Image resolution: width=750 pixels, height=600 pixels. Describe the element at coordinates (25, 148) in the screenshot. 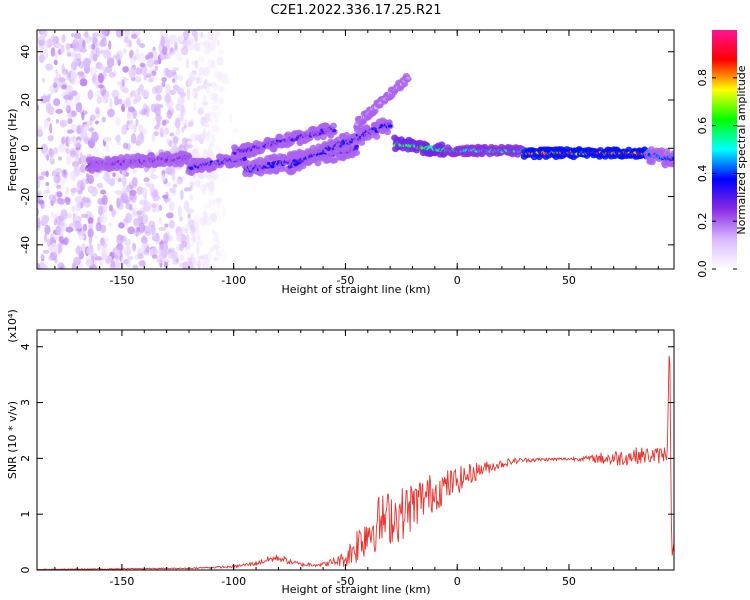

I see `y-tick-label: 0` at that location.